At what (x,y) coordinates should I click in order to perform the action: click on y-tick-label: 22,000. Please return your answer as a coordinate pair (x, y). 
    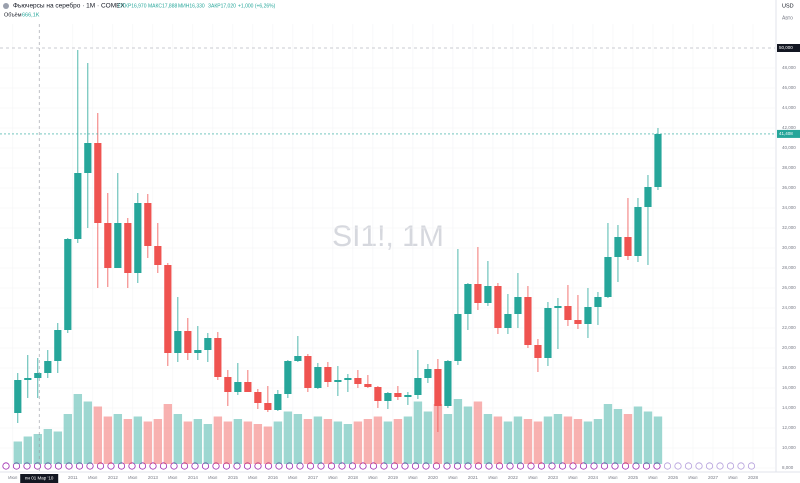
    Looking at the image, I should click on (789, 327).